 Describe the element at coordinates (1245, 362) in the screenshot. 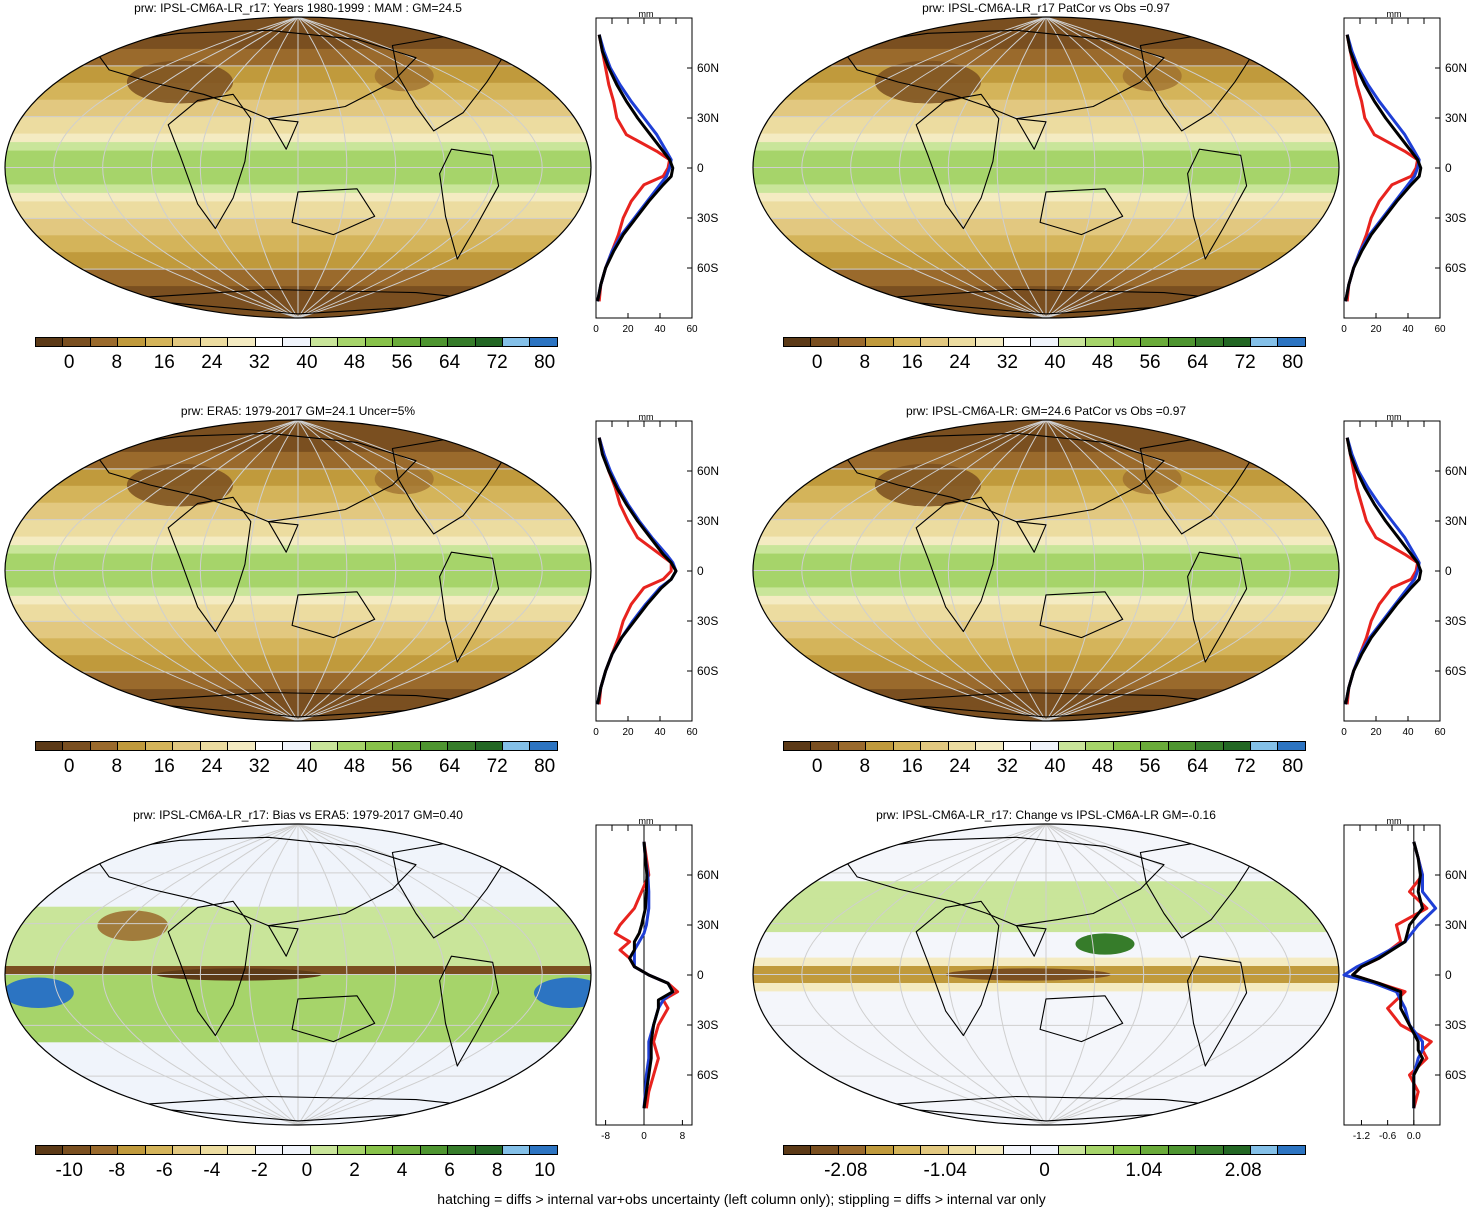

I see `colorbar-tick-label: 72` at that location.